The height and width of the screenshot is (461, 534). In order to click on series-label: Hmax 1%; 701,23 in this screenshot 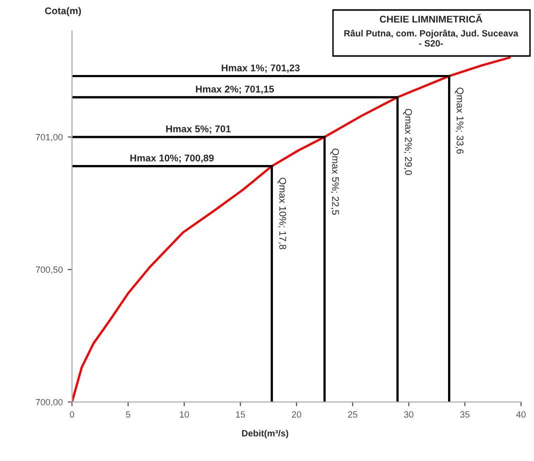, I will do `click(261, 68)`.